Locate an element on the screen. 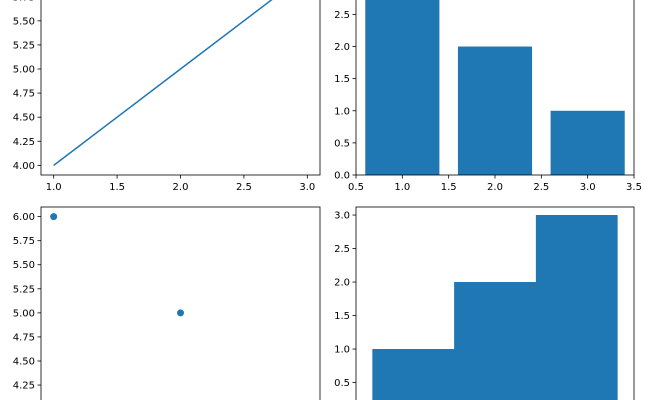 This screenshot has width=650, height=400. y-tick-label: 0.0 is located at coordinates (342, 176).